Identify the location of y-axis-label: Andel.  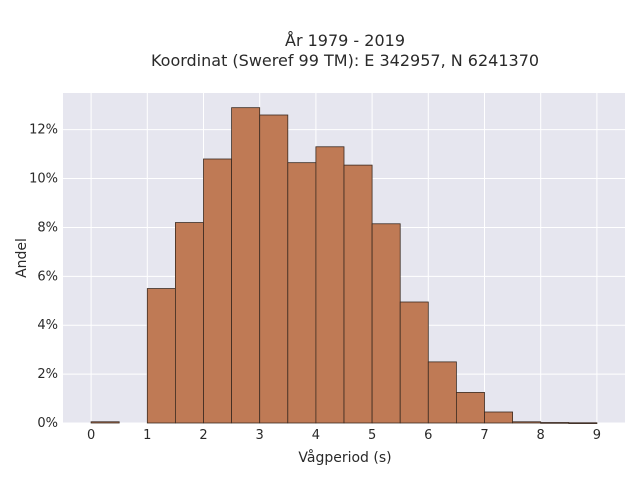
(22, 258).